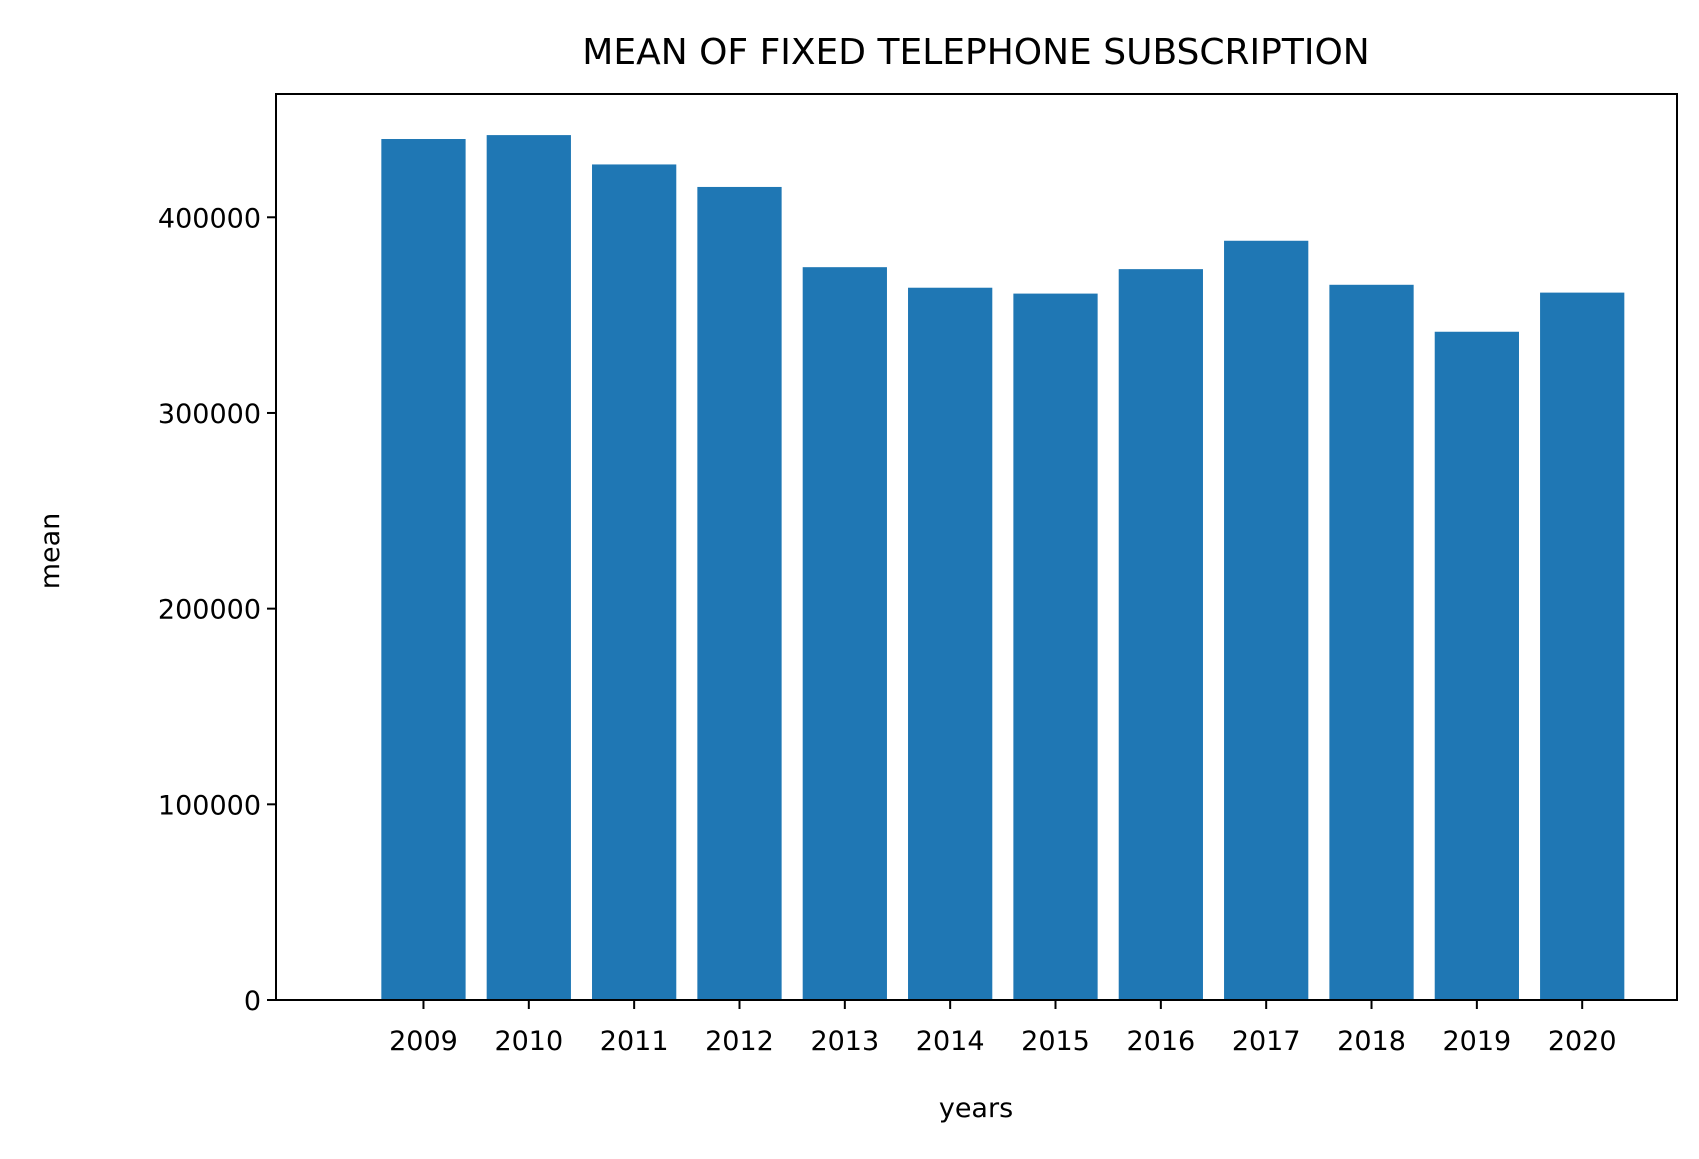 This screenshot has width=1699, height=1159. What do you see at coordinates (975, 52) in the screenshot?
I see `chart-title: MEAN OF FIXED TELEPHONE SUBSCRIPTION` at bounding box center [975, 52].